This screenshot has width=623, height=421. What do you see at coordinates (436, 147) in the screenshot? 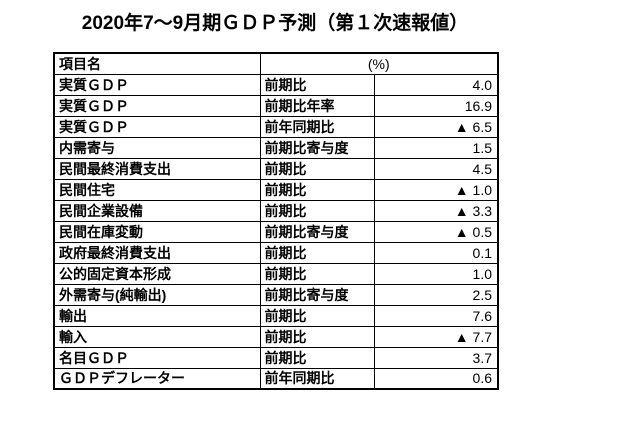
I see `value-cell: 1.5` at bounding box center [436, 147].